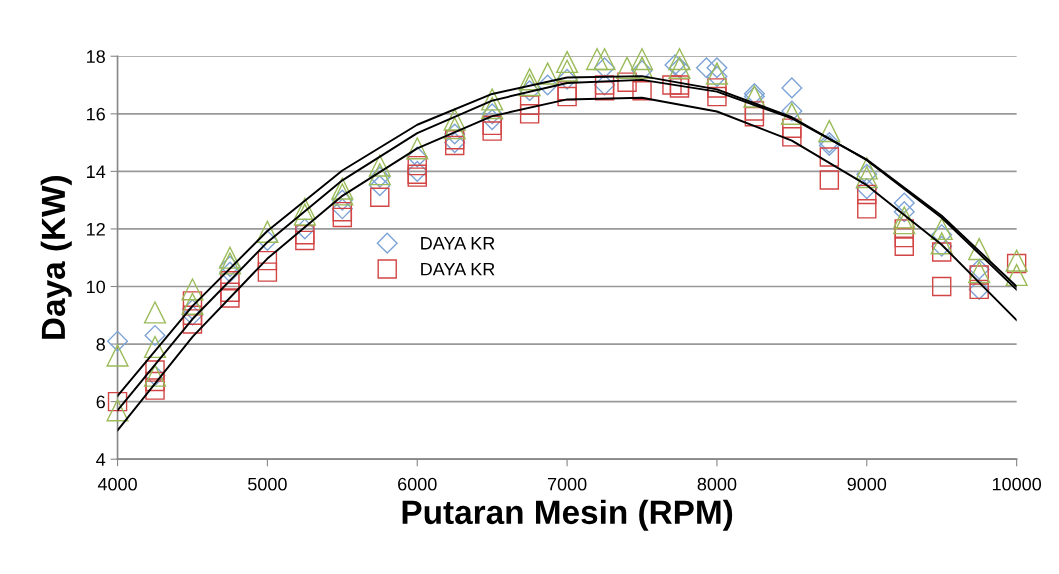 The image size is (1059, 574). Describe the element at coordinates (100, 402) in the screenshot. I see `y-tick-label: 6` at that location.